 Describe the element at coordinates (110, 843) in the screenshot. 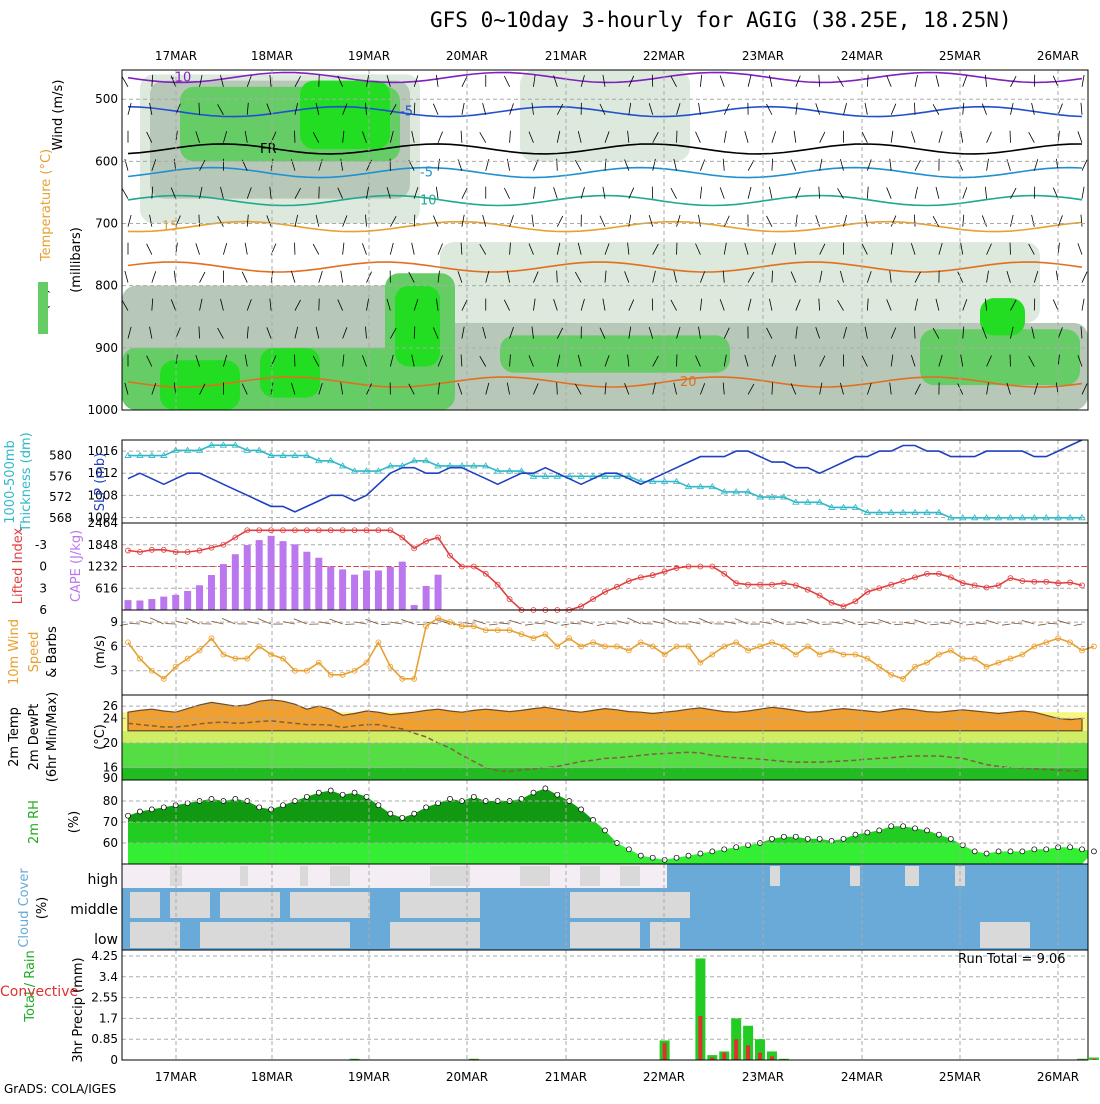

I see `rh-tick-label: 60` at that location.